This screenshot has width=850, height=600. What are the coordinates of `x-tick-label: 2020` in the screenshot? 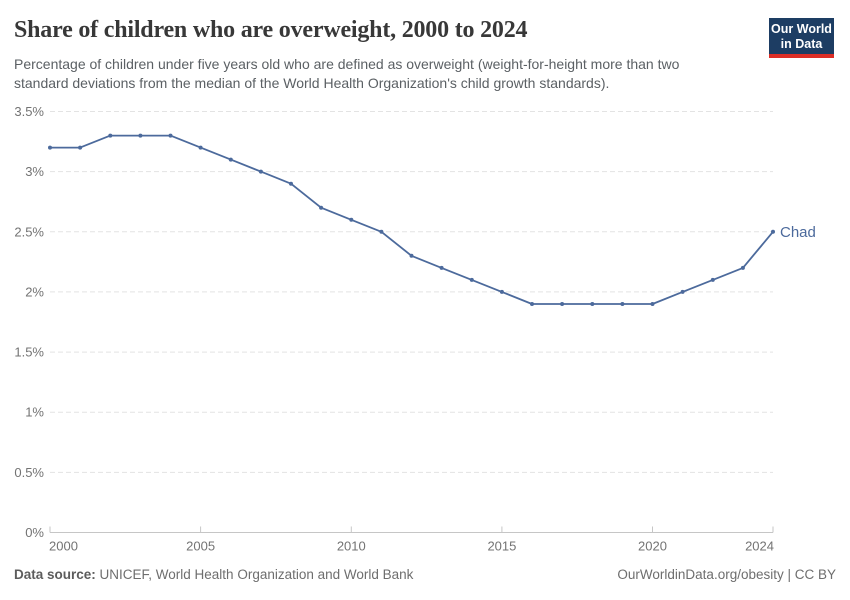 It's located at (652, 546).